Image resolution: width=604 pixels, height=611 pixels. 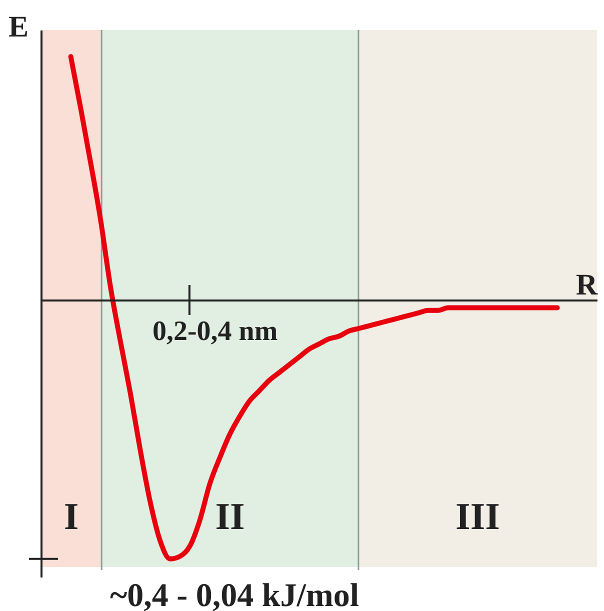 I want to click on annotation: I, so click(x=71, y=517).